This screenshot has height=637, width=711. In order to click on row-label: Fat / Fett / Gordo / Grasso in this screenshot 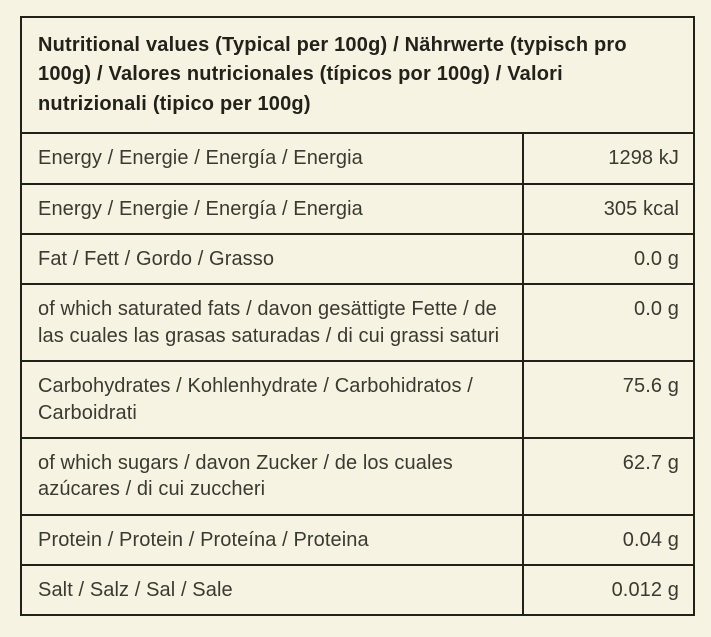, I will do `click(273, 259)`.